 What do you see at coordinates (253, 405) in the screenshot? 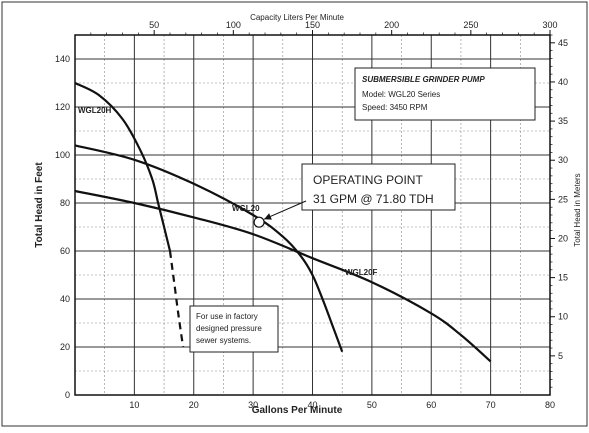
I see `x-tick-label: 30` at bounding box center [253, 405].